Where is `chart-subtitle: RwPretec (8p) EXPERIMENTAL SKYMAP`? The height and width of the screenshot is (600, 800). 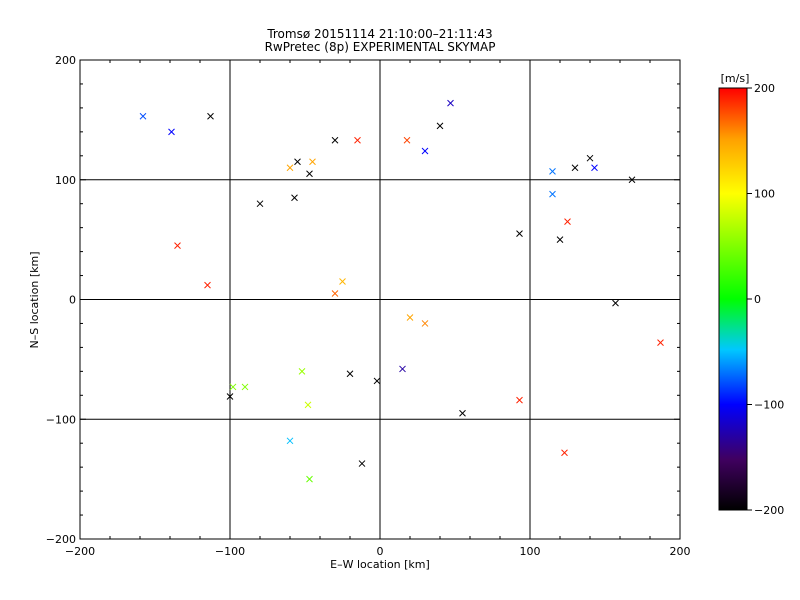
chart-subtitle: RwPretec (8p) EXPERIMENTAL SKYMAP is located at coordinates (380, 47).